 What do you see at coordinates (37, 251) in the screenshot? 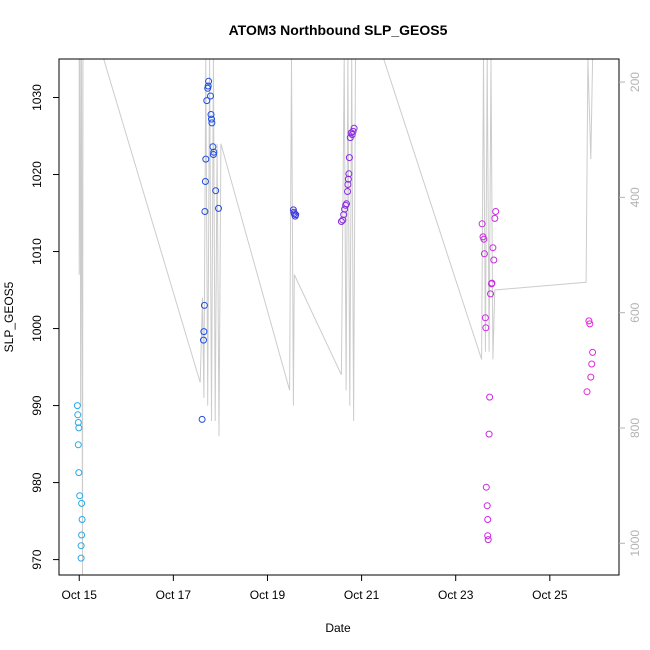
I see `y-tick-label: 1010` at bounding box center [37, 251].